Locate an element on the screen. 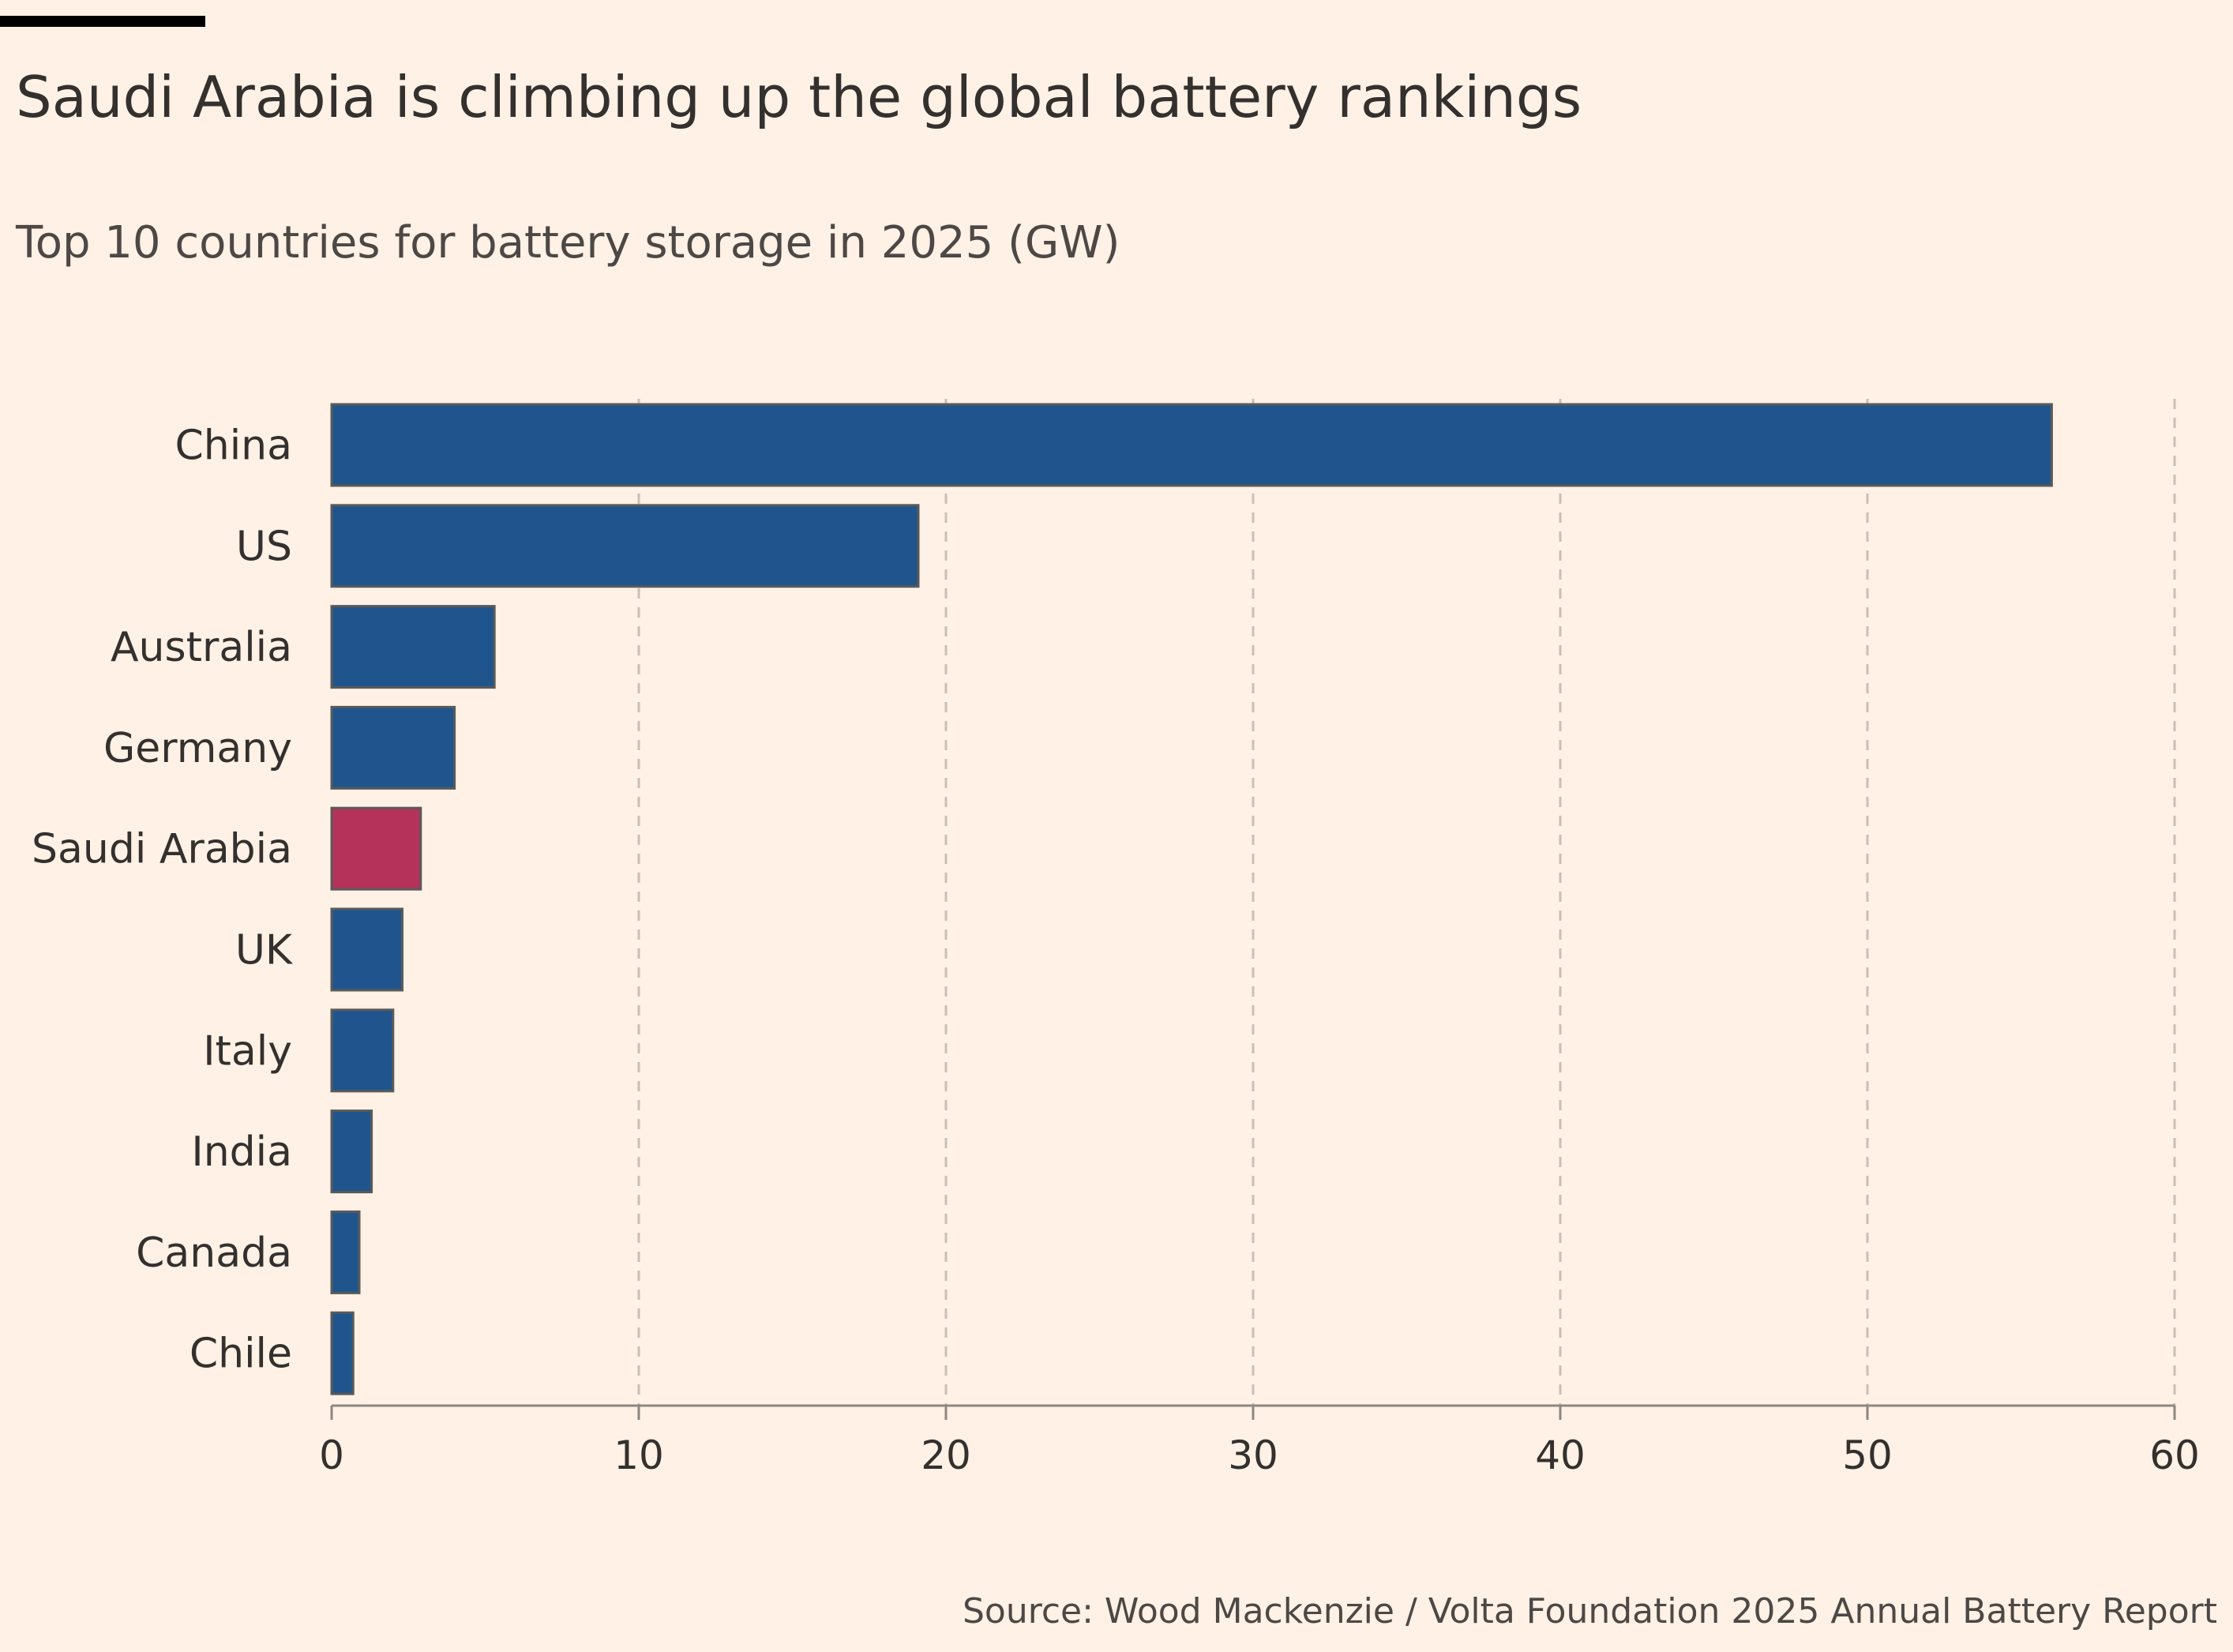  category-label-italy: Italy is located at coordinates (247, 1051).